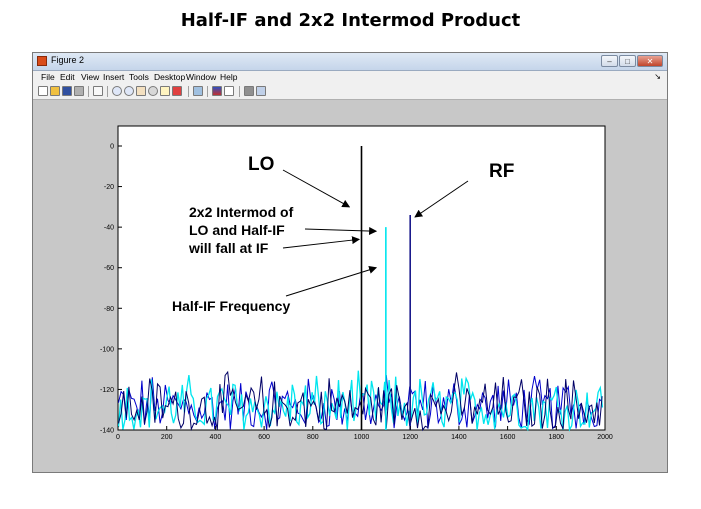 Image resolution: width=701 pixels, height=509 pixels. I want to click on x-tick-label: 2000, so click(605, 437).